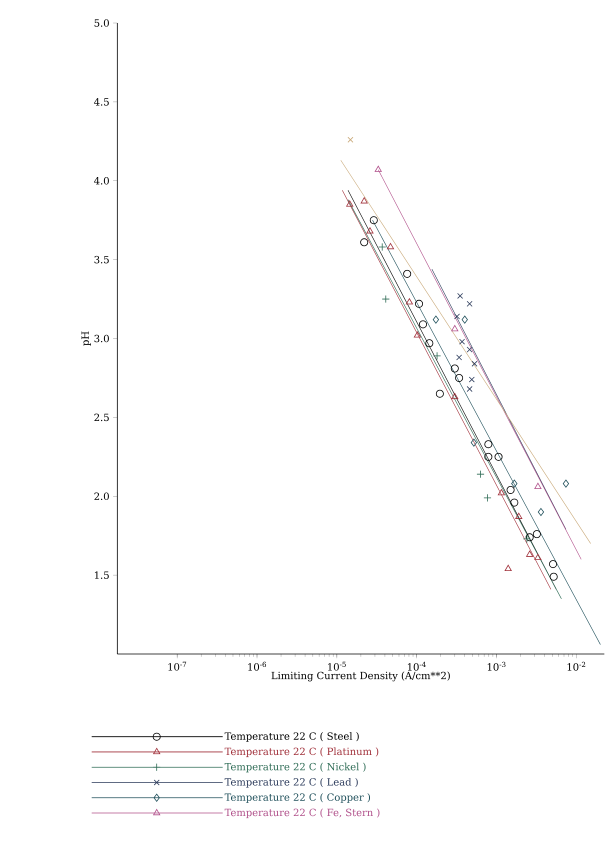  Describe the element at coordinates (177, 666) in the screenshot. I see `x-tick-label: 10$^{-7}$` at that location.